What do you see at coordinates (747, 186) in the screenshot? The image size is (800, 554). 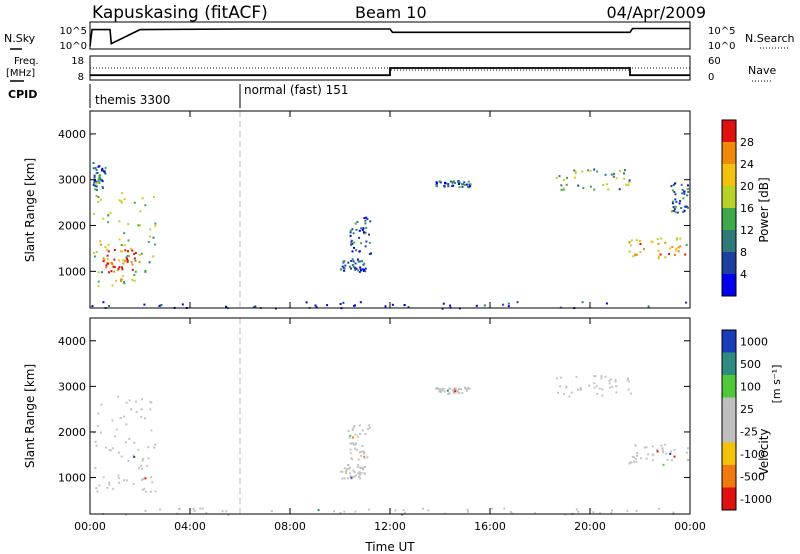 I see `power-colorbar-tick: 20` at bounding box center [747, 186].